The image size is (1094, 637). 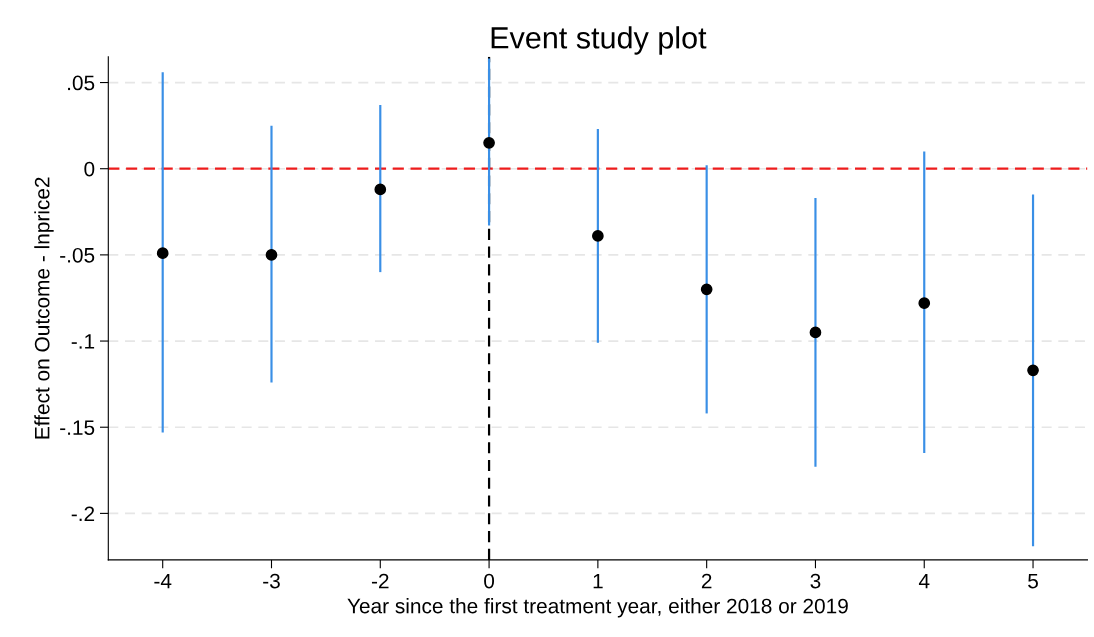 What do you see at coordinates (77, 255) in the screenshot?
I see `y-tick-label: -.05` at bounding box center [77, 255].